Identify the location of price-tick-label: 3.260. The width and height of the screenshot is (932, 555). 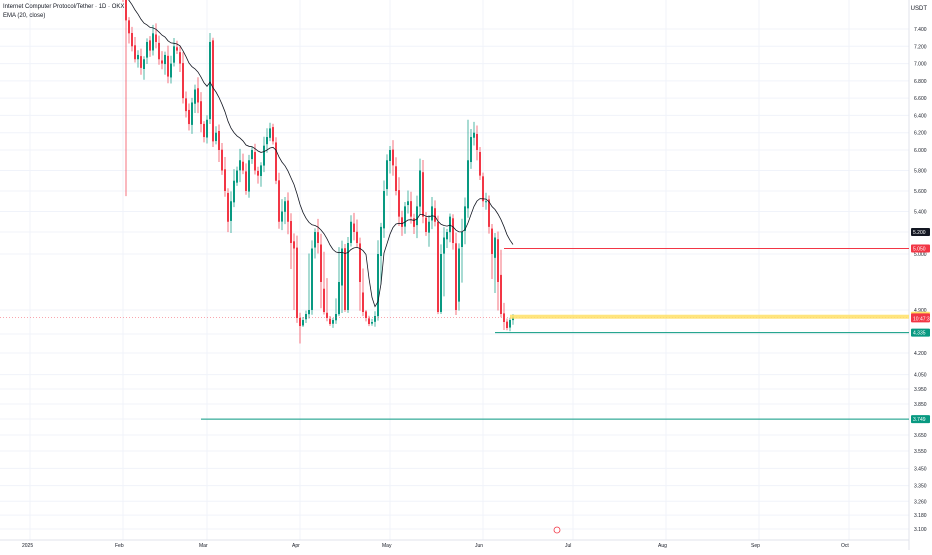
(920, 502).